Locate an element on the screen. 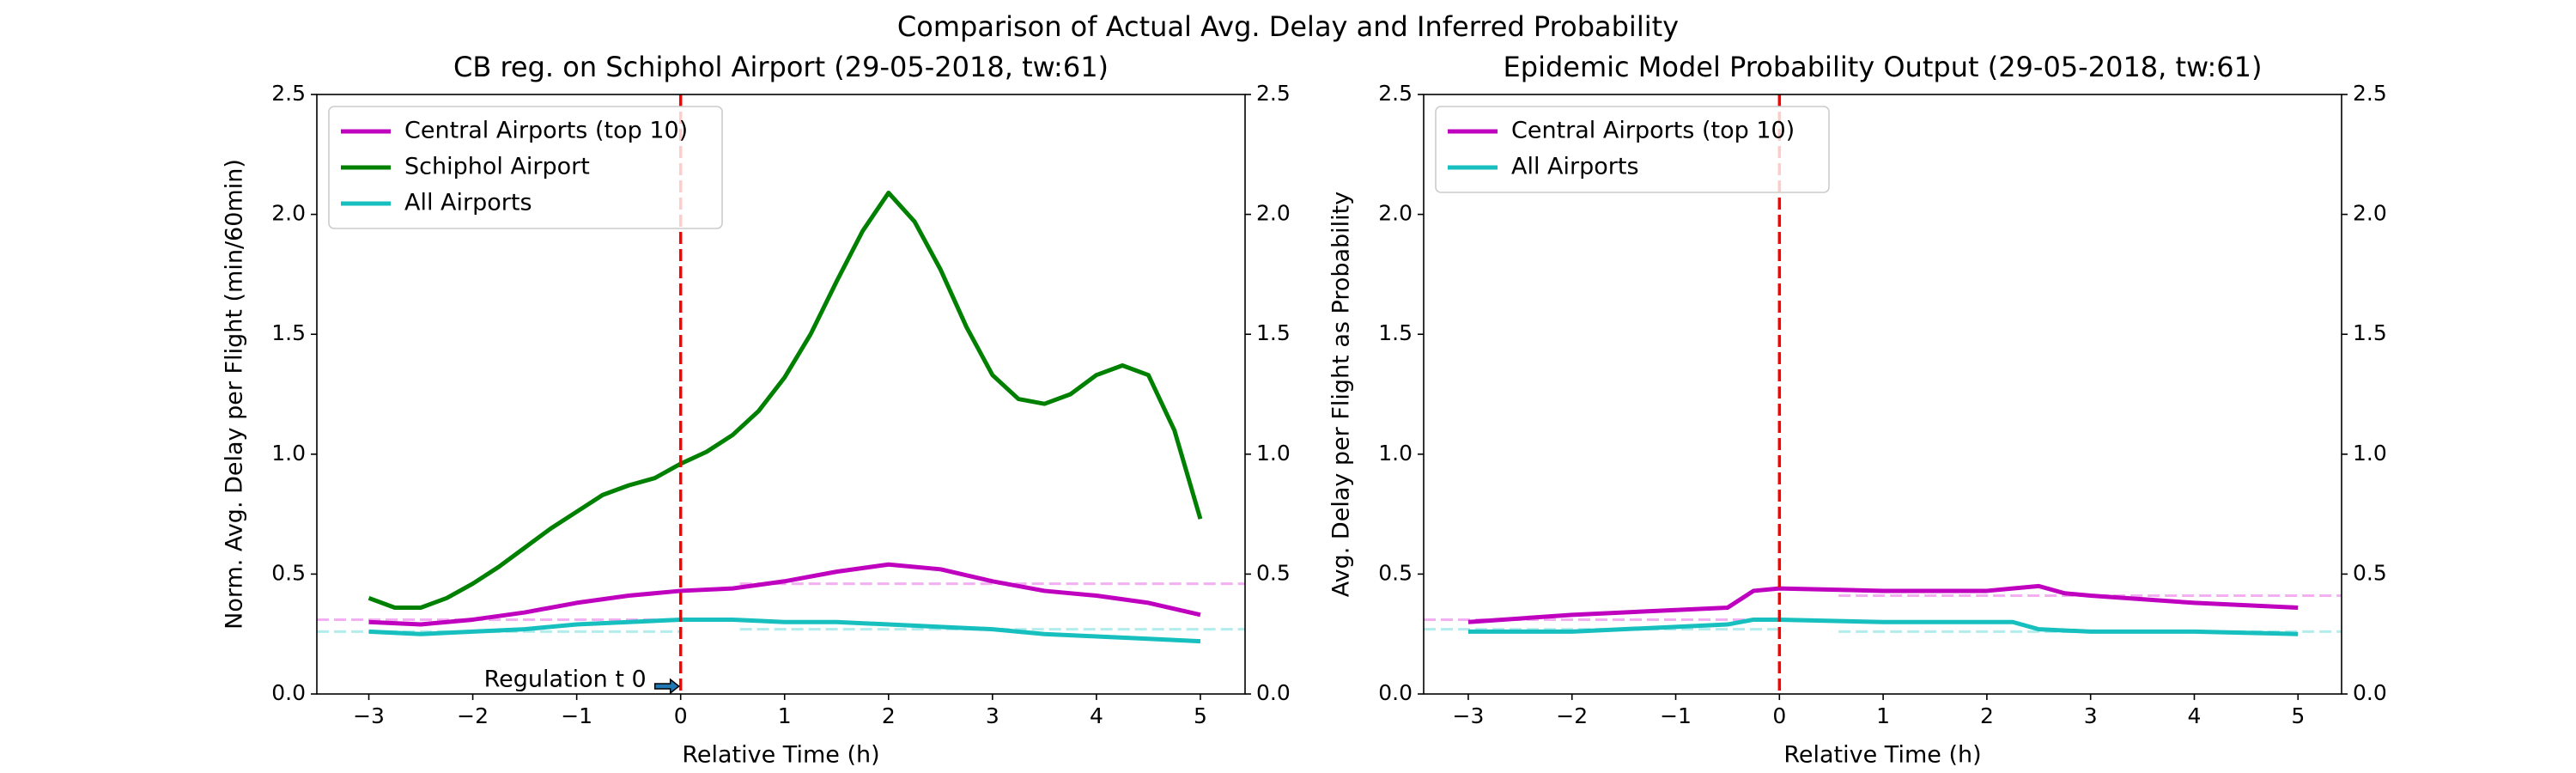  legend-label: Schiphol Airport is located at coordinates (497, 167).